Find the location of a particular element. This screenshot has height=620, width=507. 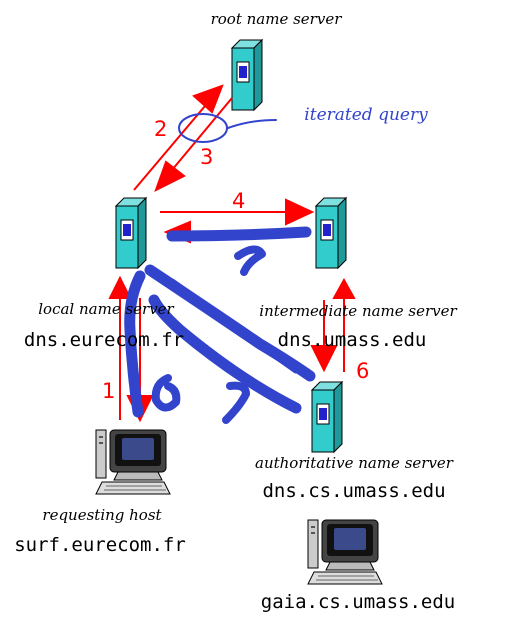

requesting-host-label: requesting host is located at coordinates (102, 515).